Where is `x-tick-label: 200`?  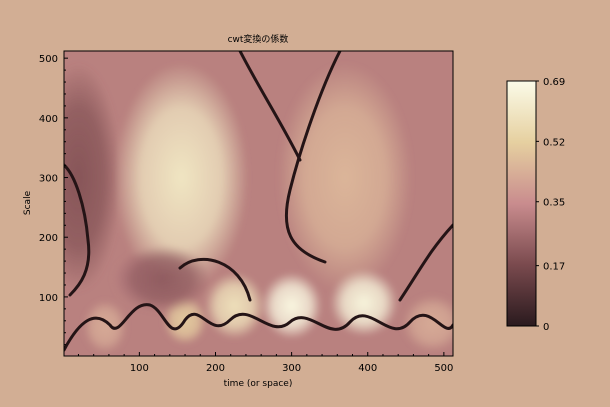
x-tick-label: 200 is located at coordinates (215, 368).